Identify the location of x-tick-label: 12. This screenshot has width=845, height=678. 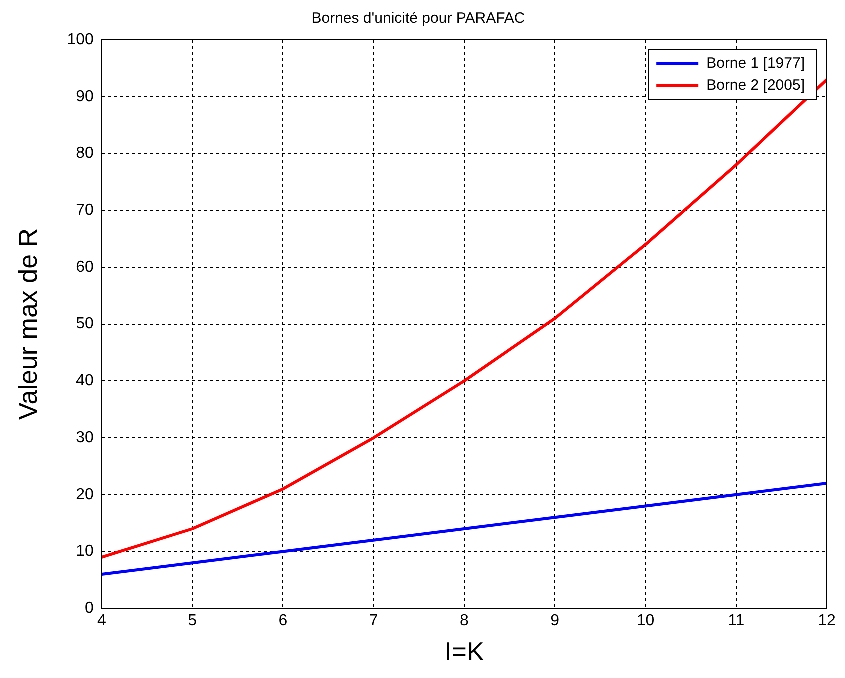
(827, 621).